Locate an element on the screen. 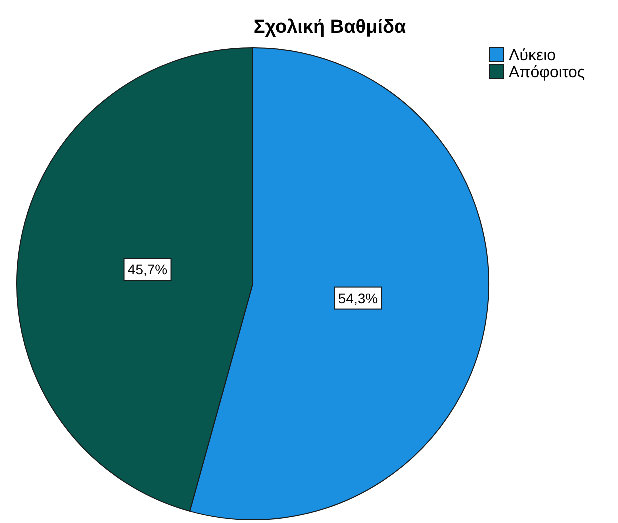 This screenshot has width=618, height=523. chart-title: Σχολική Βαθμίδα is located at coordinates (330, 27).